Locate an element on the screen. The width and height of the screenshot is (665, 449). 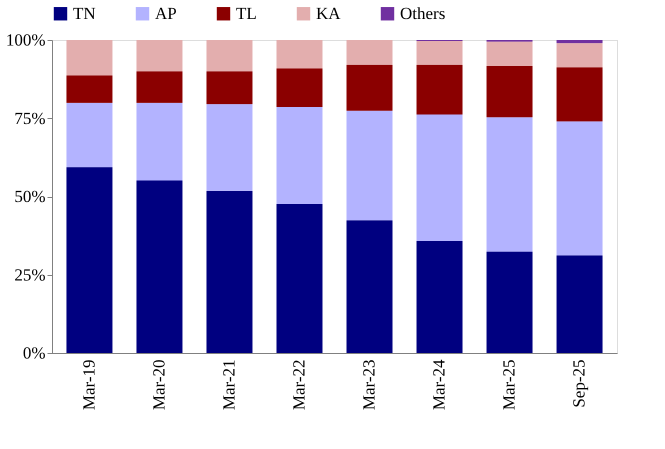
x-tick-label: Mar-23 is located at coordinates (369, 385).